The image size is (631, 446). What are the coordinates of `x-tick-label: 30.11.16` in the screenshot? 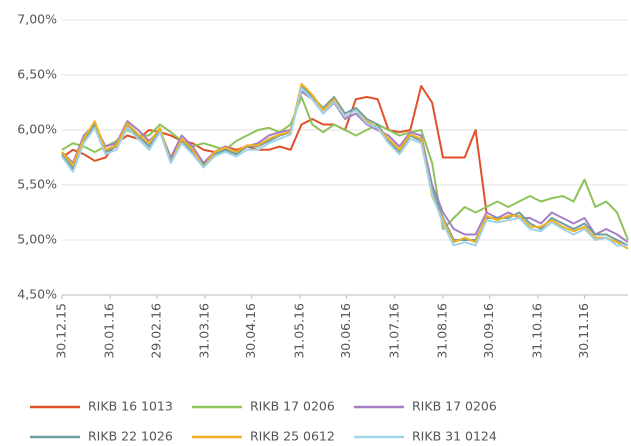 It's located at (583, 331).